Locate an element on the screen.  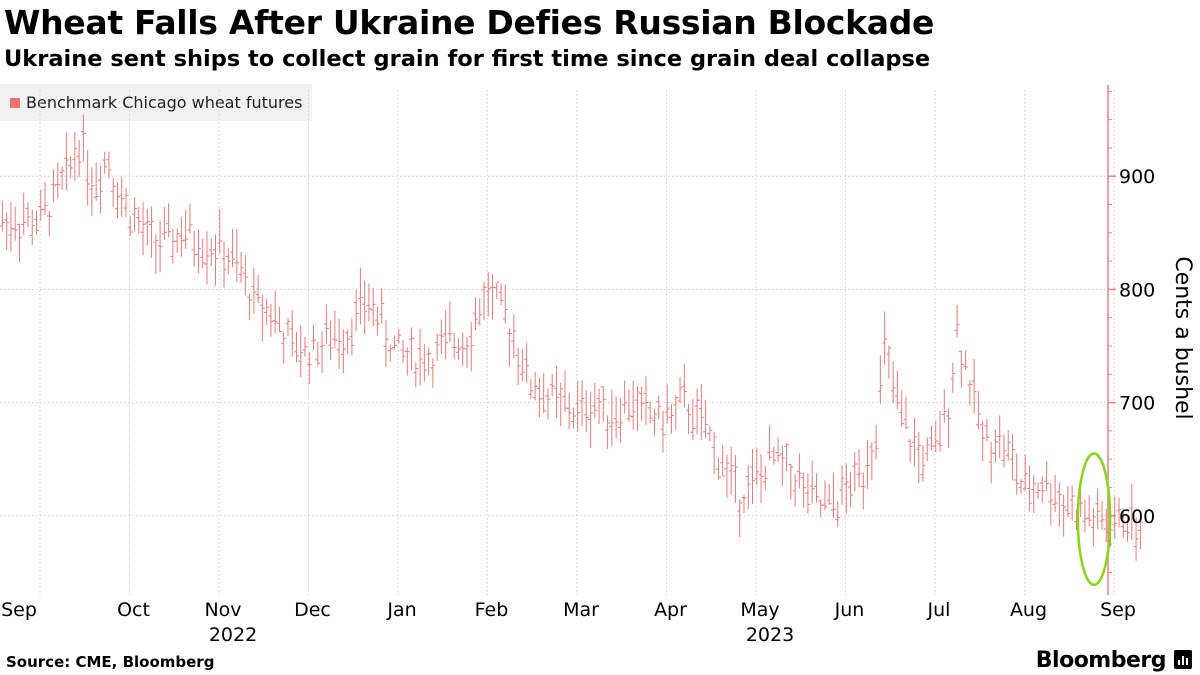
highlight-annotation is located at coordinates (1094, 519).